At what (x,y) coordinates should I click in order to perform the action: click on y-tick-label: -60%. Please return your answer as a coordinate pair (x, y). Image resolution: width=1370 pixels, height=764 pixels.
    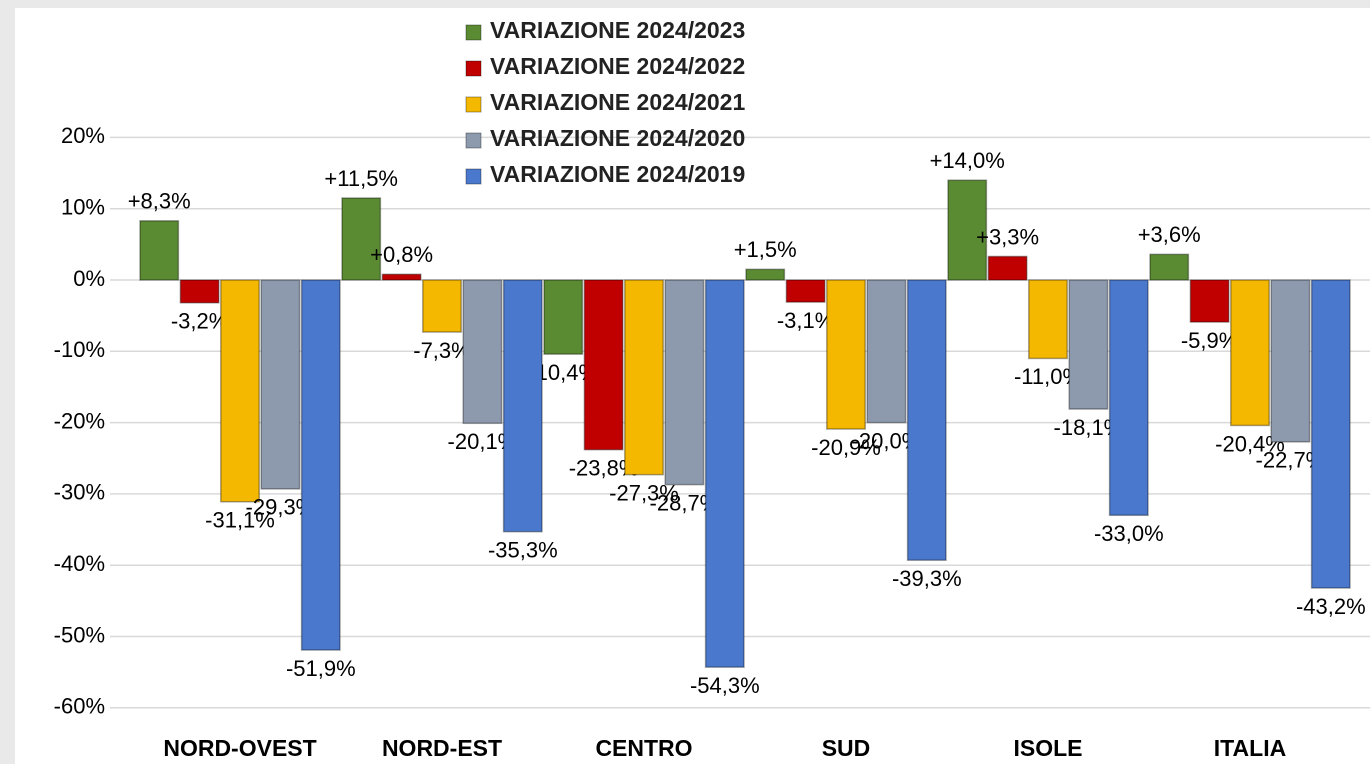
    Looking at the image, I should click on (79, 706).